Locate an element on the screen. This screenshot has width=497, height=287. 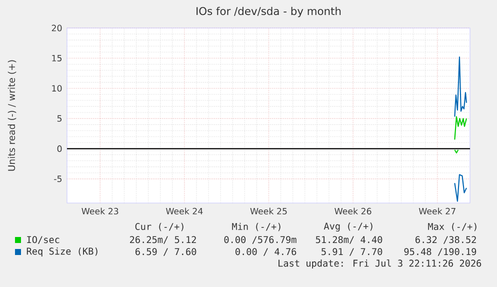
text: 6.32 /38.52 is located at coordinates (446, 240).